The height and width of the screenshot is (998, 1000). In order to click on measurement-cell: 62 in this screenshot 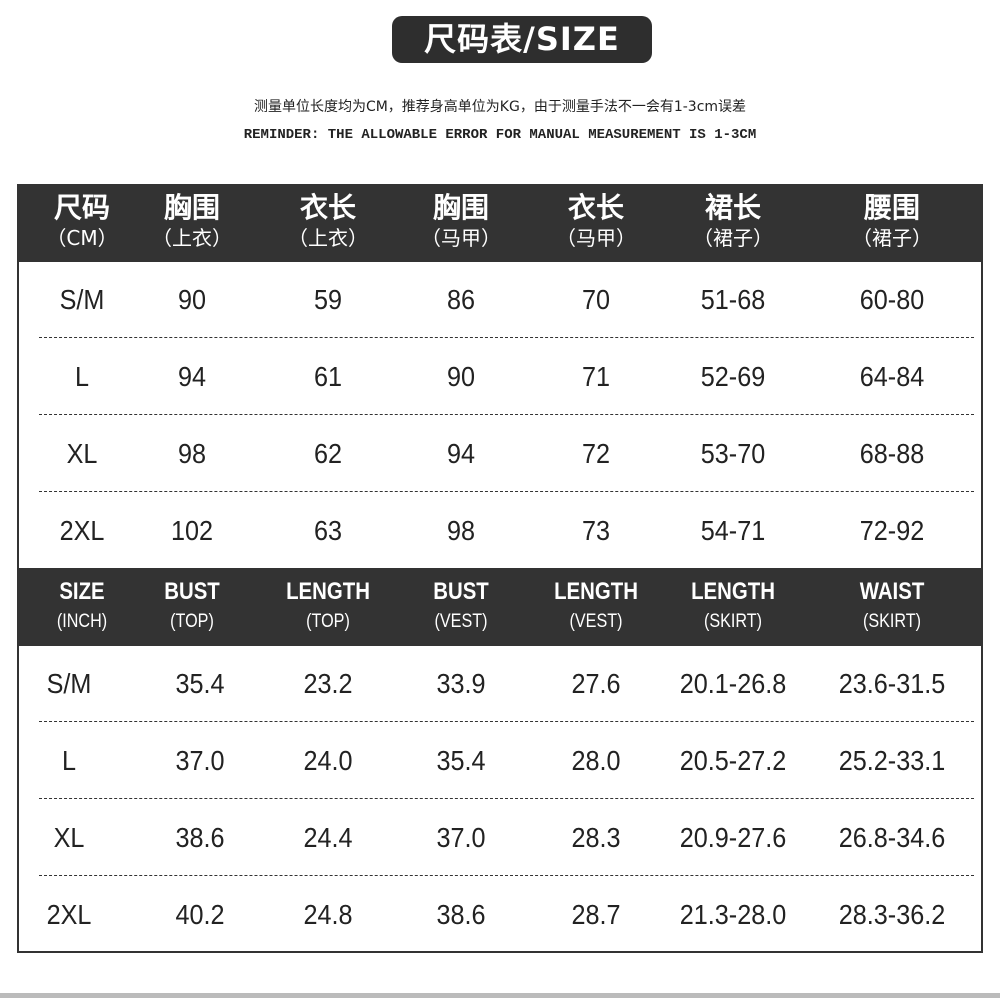, I will do `click(328, 453)`.